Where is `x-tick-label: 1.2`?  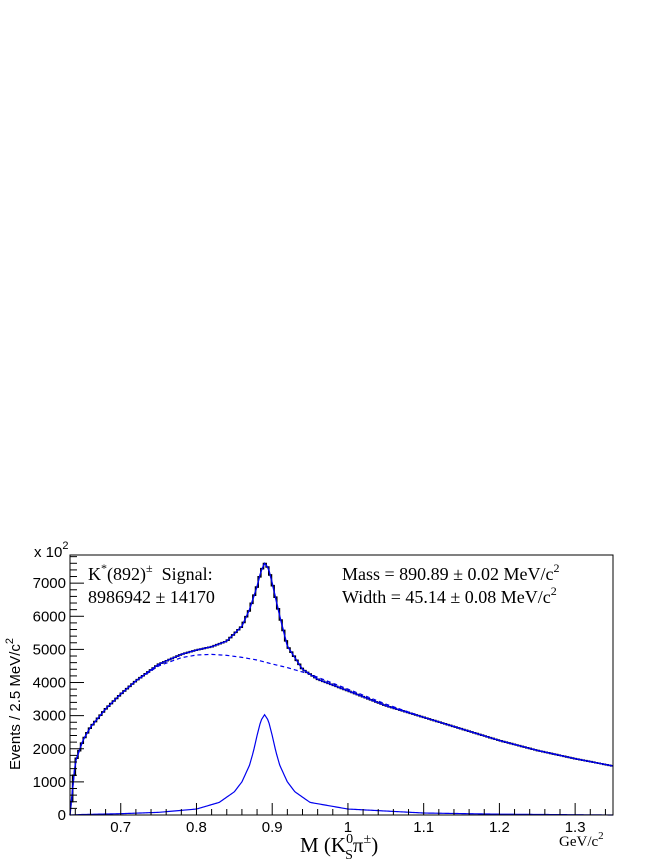 x-tick-label: 1.2 is located at coordinates (499, 827).